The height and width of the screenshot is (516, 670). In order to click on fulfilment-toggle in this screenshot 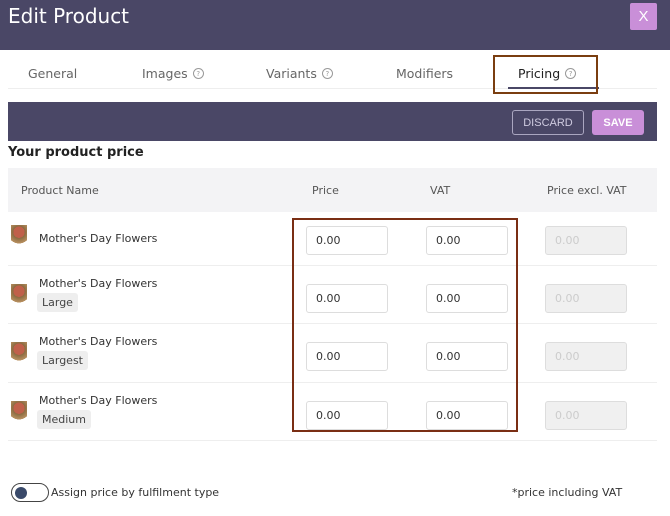, I will do `click(30, 492)`.